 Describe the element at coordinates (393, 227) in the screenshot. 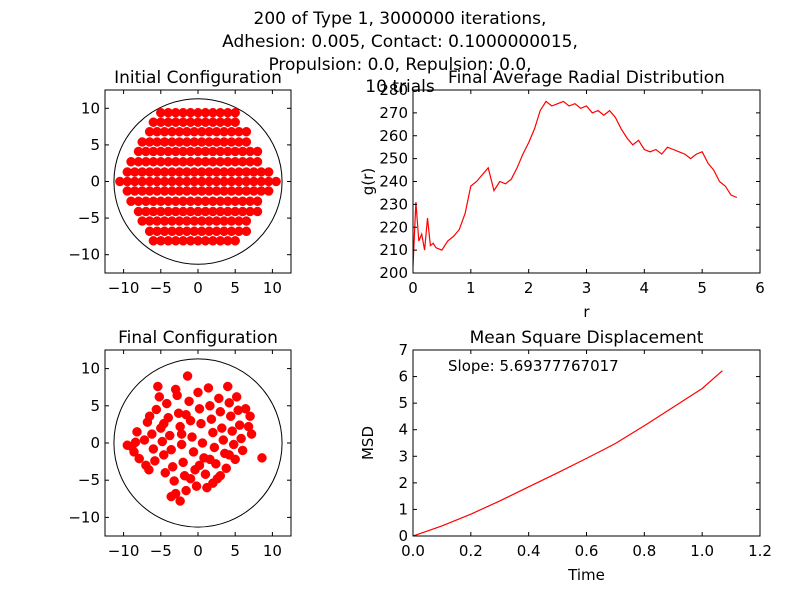

I see `y-tick-label: 220` at that location.